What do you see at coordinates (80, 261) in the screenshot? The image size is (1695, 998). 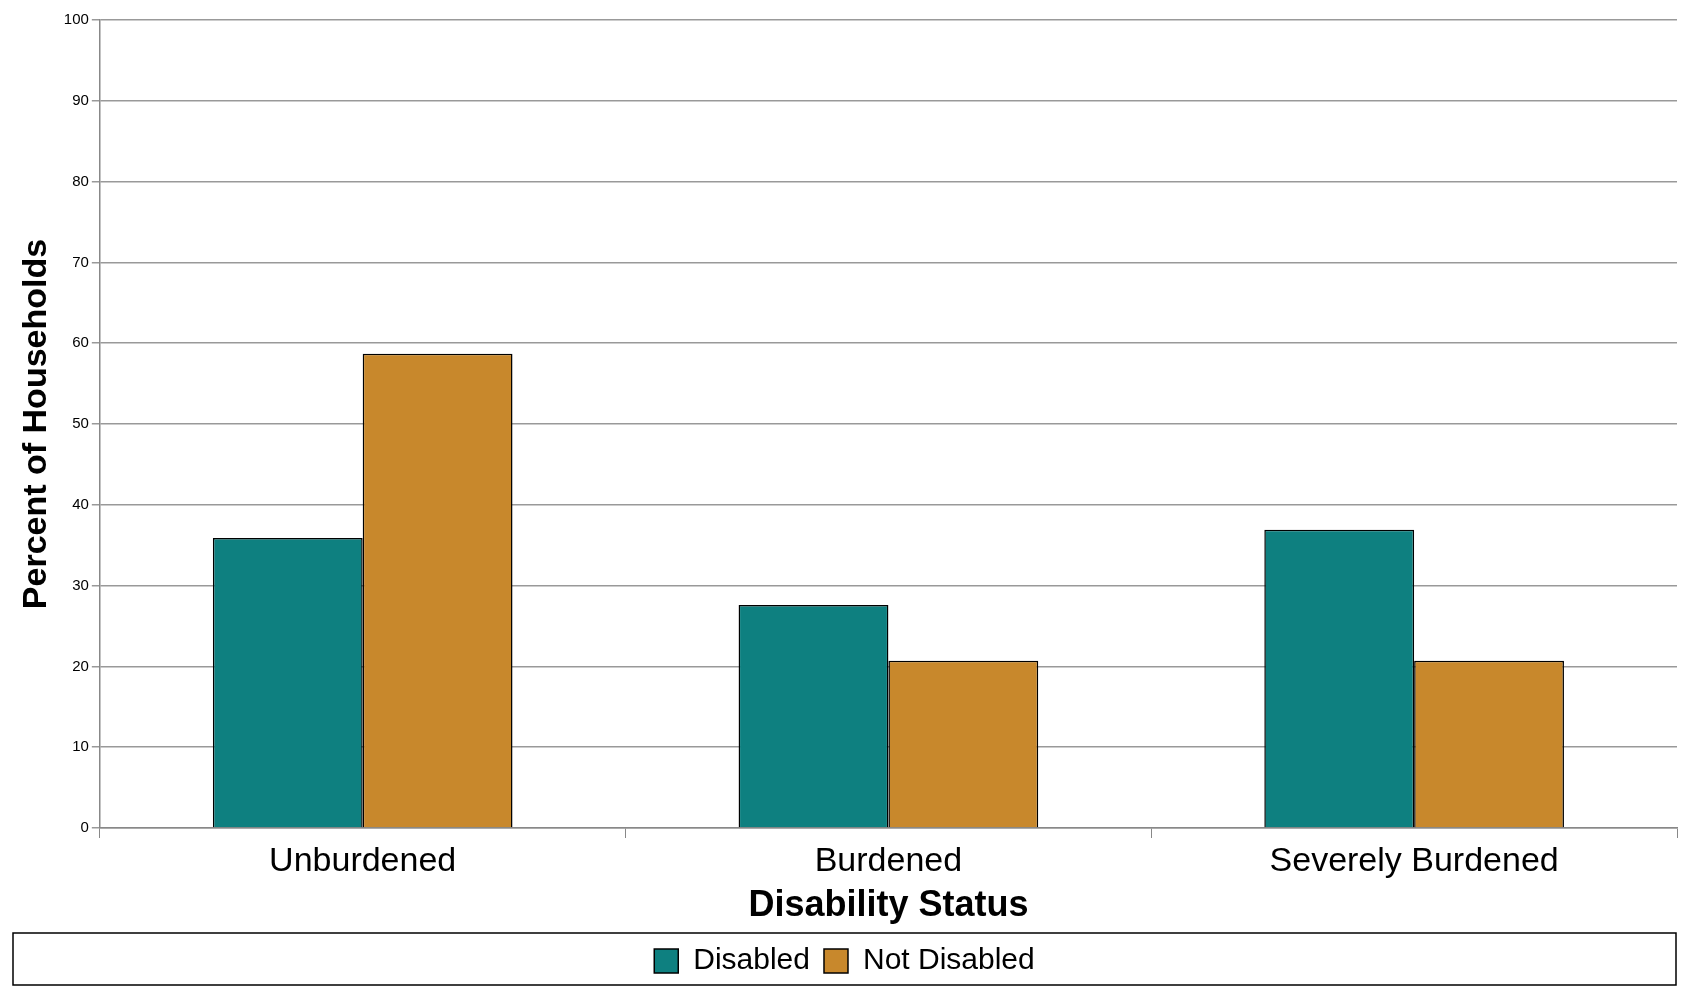 I see `y-tick-label: 70` at bounding box center [80, 261].